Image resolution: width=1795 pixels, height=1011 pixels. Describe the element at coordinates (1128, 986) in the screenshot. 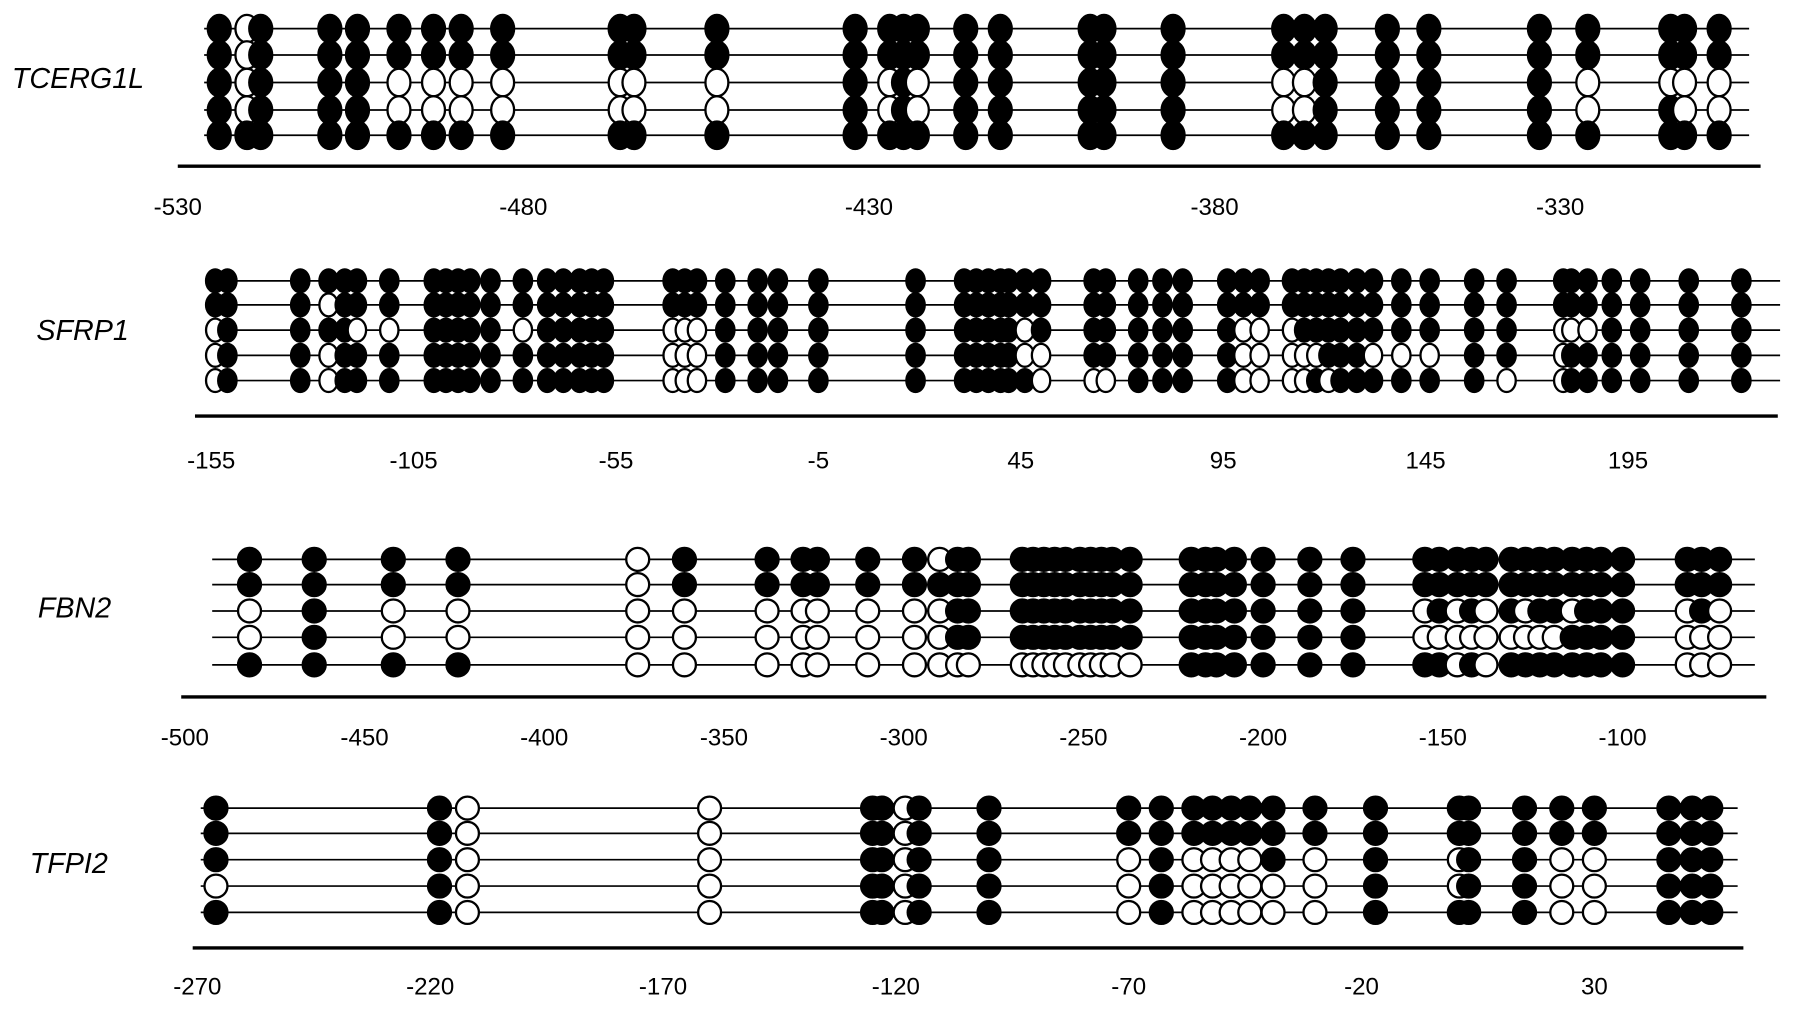

I see `x-tick-label: -70` at that location.